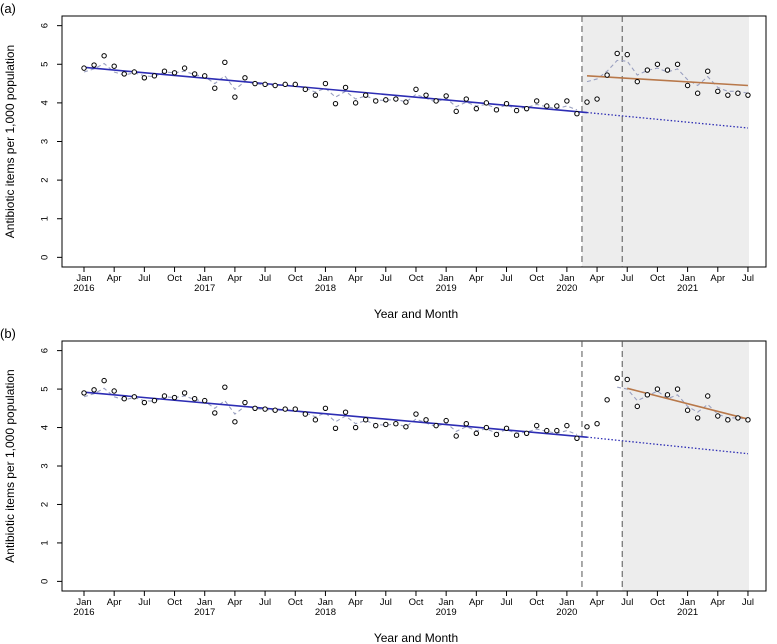 The image size is (777, 644). What do you see at coordinates (566, 288) in the screenshot?
I see `x-tick-year-label: 2020` at bounding box center [566, 288].